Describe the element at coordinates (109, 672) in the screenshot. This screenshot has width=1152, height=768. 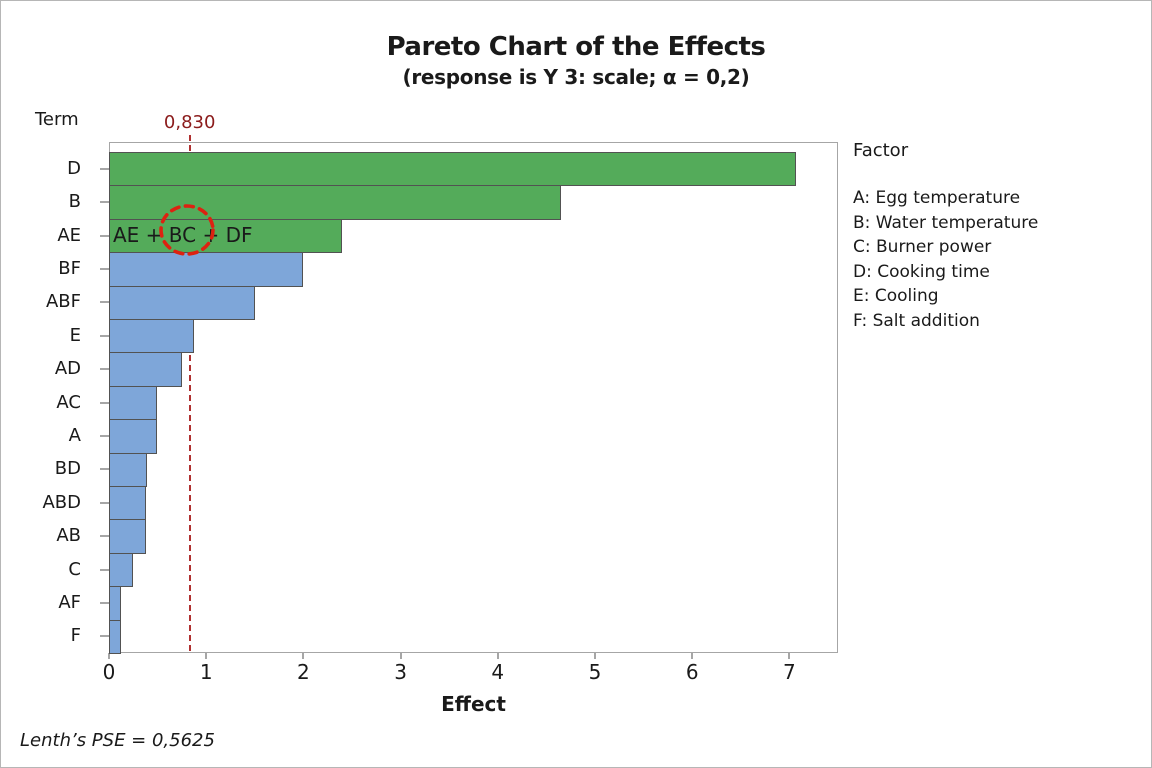
I see `x-tick-label-0: 0` at that location.